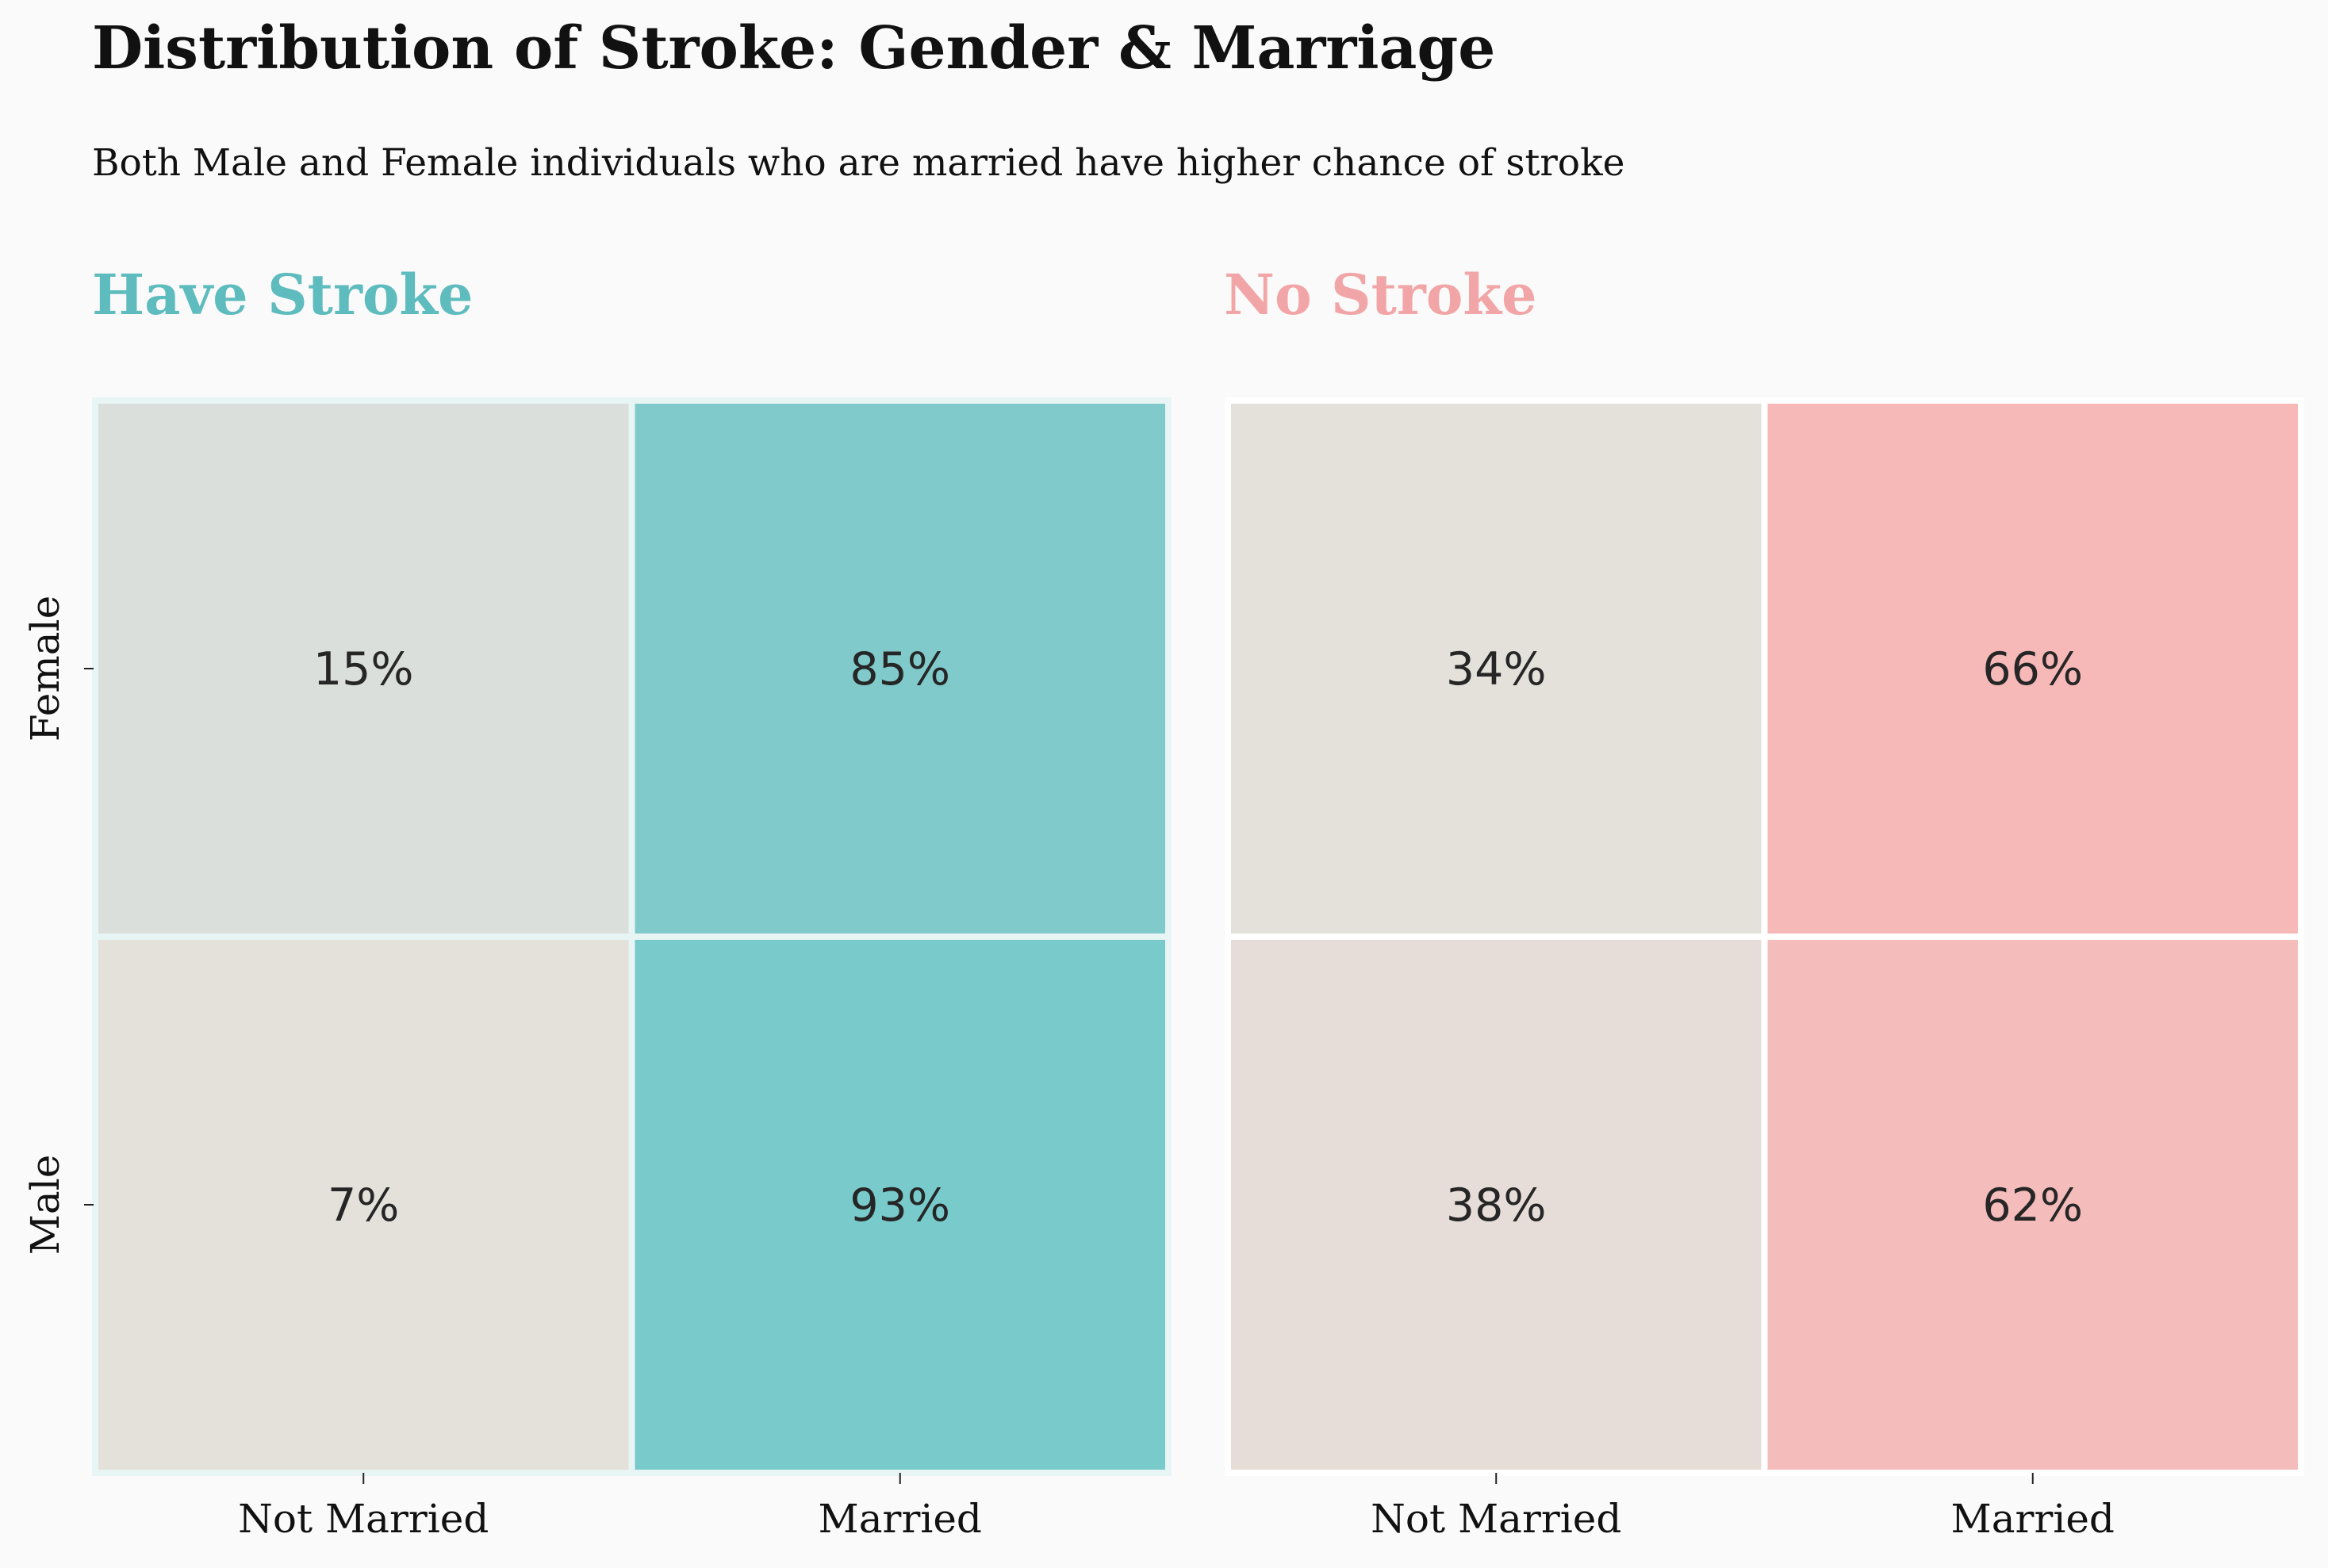 This screenshot has width=2328, height=1568. What do you see at coordinates (45, 1205) in the screenshot?
I see `y-tick-label: Male` at bounding box center [45, 1205].